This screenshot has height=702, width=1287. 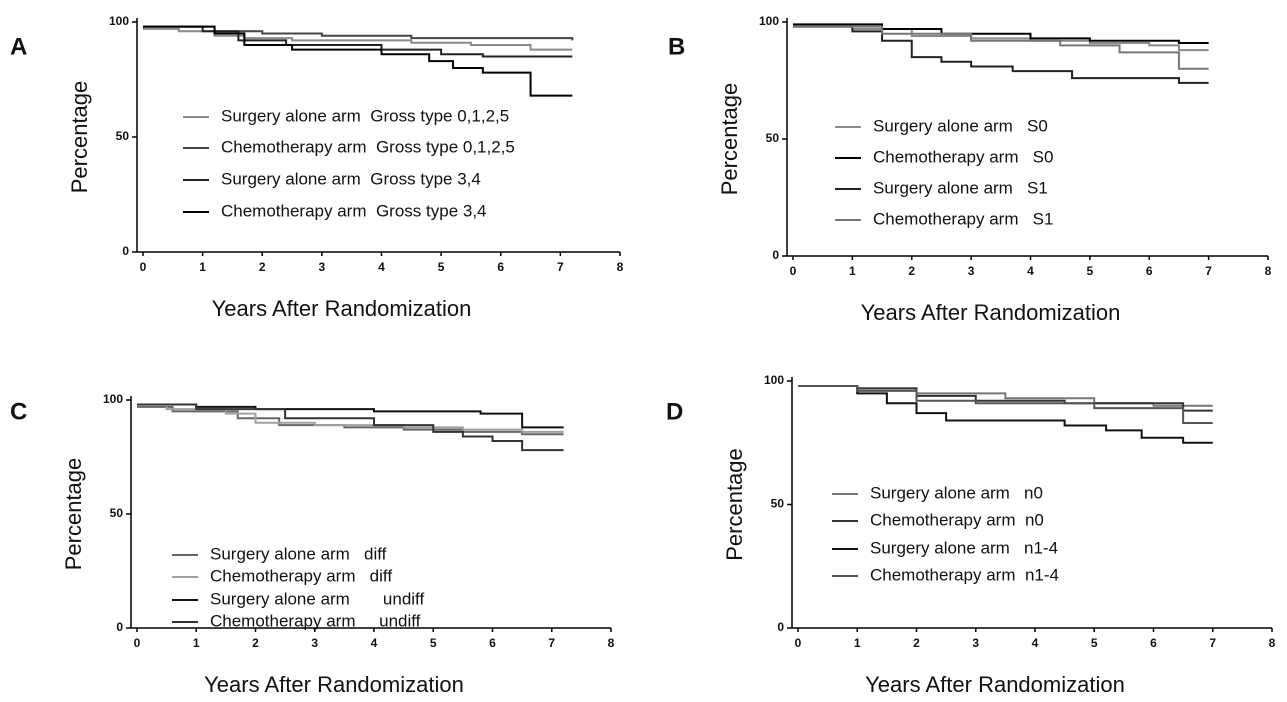 I want to click on panel-label: D, so click(x=674, y=411).